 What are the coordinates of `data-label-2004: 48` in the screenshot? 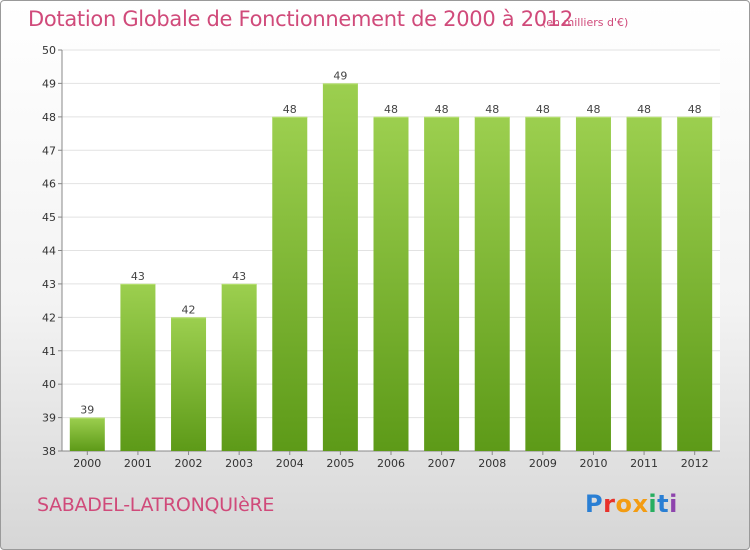 It's located at (290, 109).